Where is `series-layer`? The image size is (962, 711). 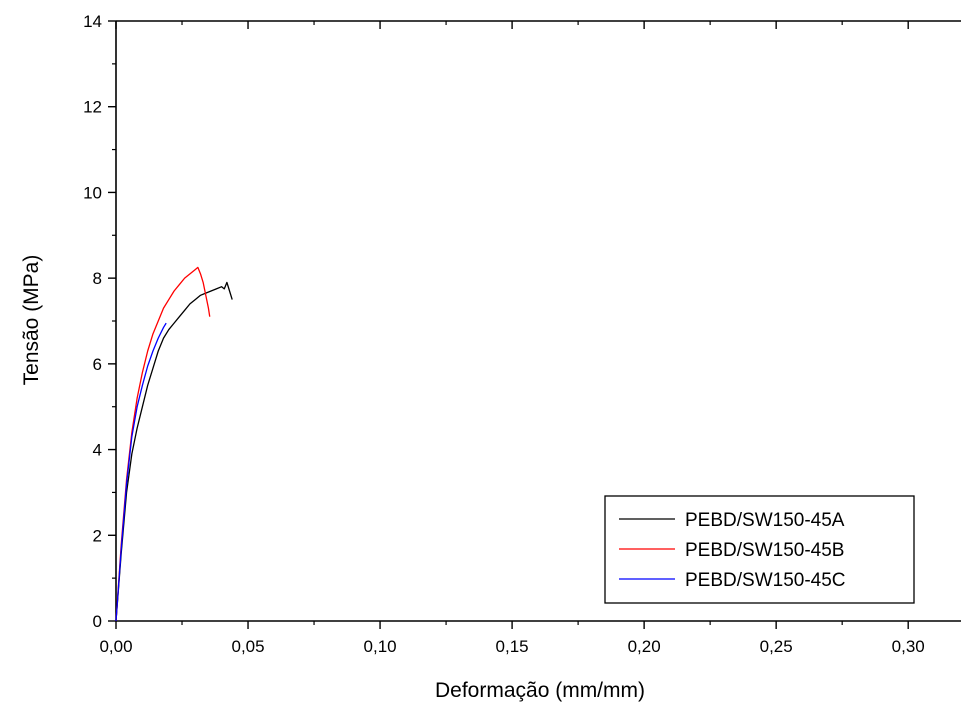 series-layer is located at coordinates (174, 444).